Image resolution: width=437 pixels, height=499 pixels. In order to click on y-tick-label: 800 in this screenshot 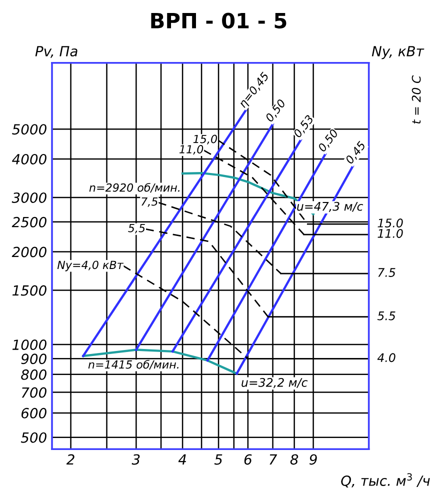, I will do `click(33, 374)`.